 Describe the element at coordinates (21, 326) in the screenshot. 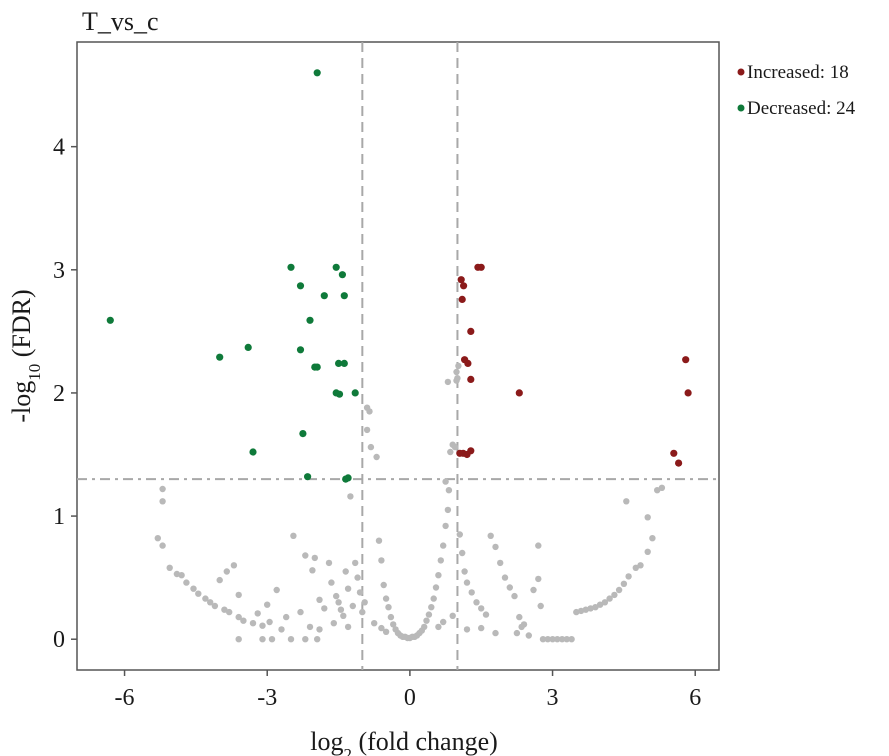

I see `y-axis-title-rest: (FDR)` at that location.